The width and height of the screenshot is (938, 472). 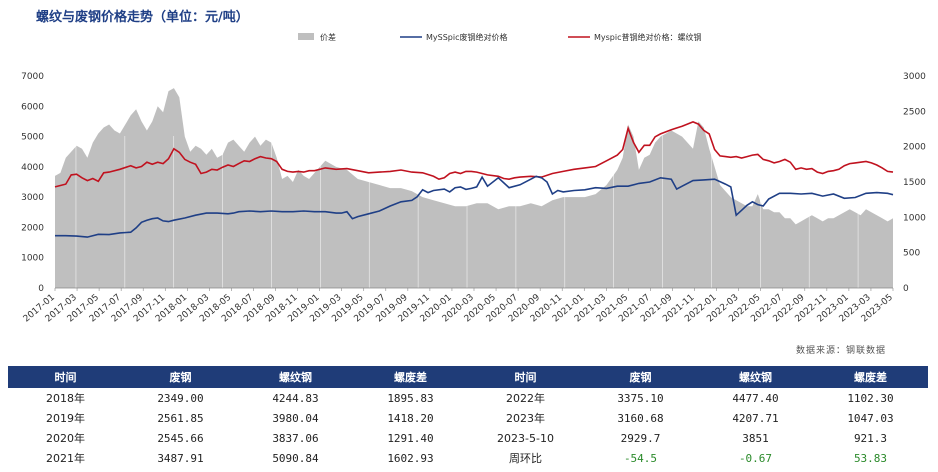 I want to click on table-cell: 2019年, so click(x=65, y=418).